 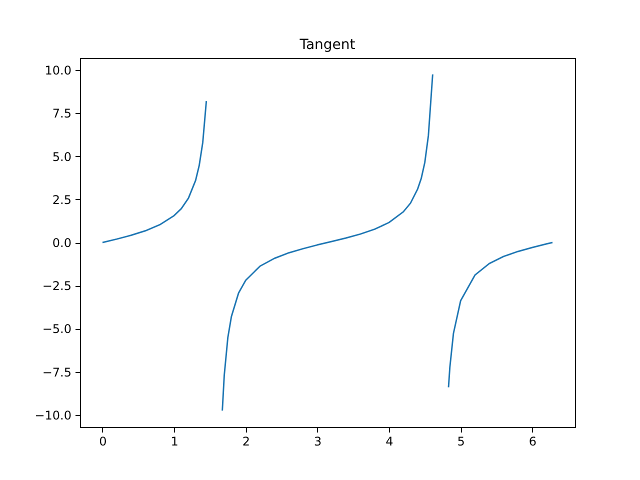 What do you see at coordinates (532, 441) in the screenshot?
I see `x-tick-label: 6` at bounding box center [532, 441].